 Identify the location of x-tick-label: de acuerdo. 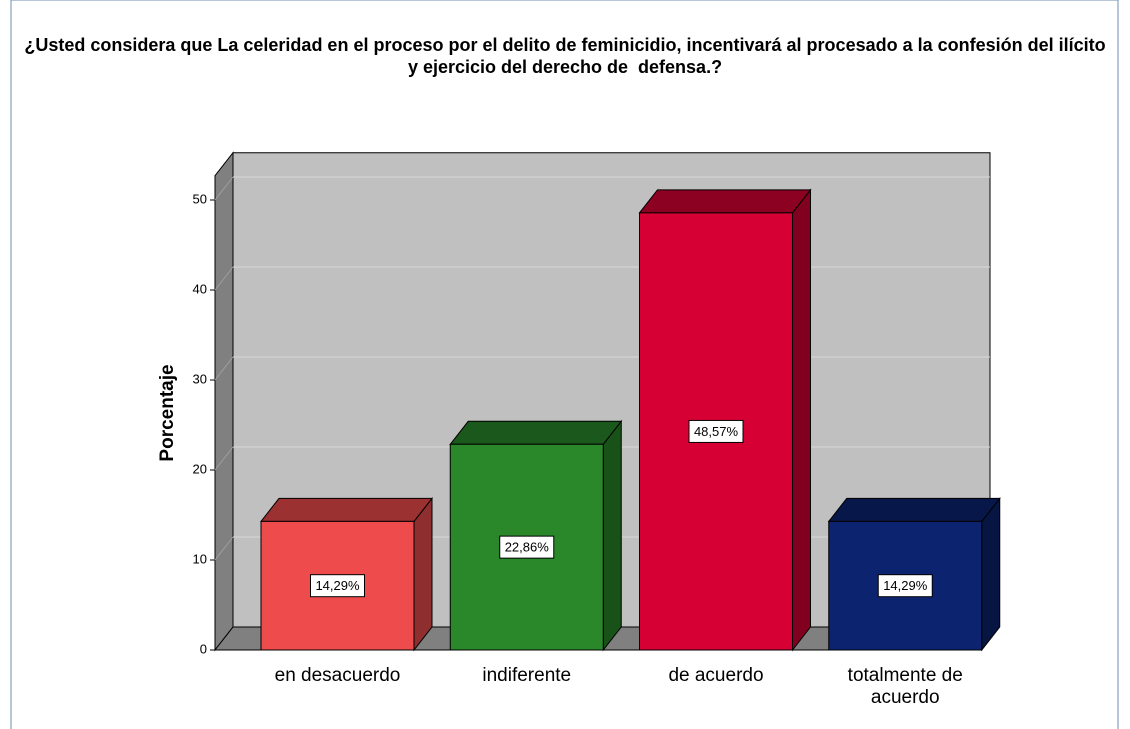
(716, 675).